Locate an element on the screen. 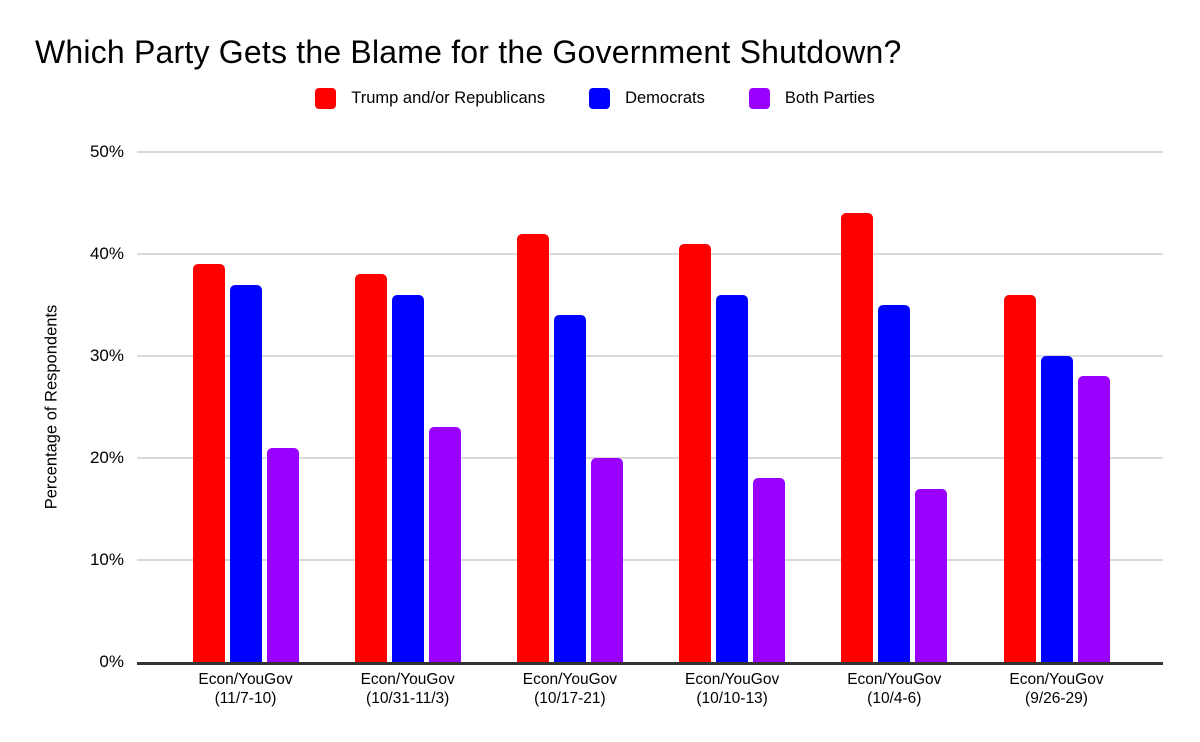 The width and height of the screenshot is (1200, 742). y-tick-label-0: 0% is located at coordinates (111, 661).